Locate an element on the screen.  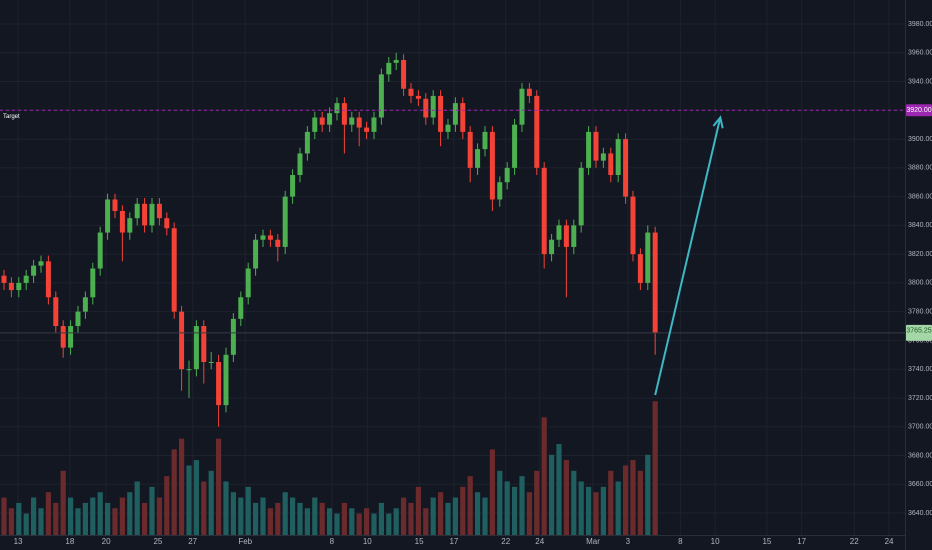
arrow-head is located at coordinates (718, 122).